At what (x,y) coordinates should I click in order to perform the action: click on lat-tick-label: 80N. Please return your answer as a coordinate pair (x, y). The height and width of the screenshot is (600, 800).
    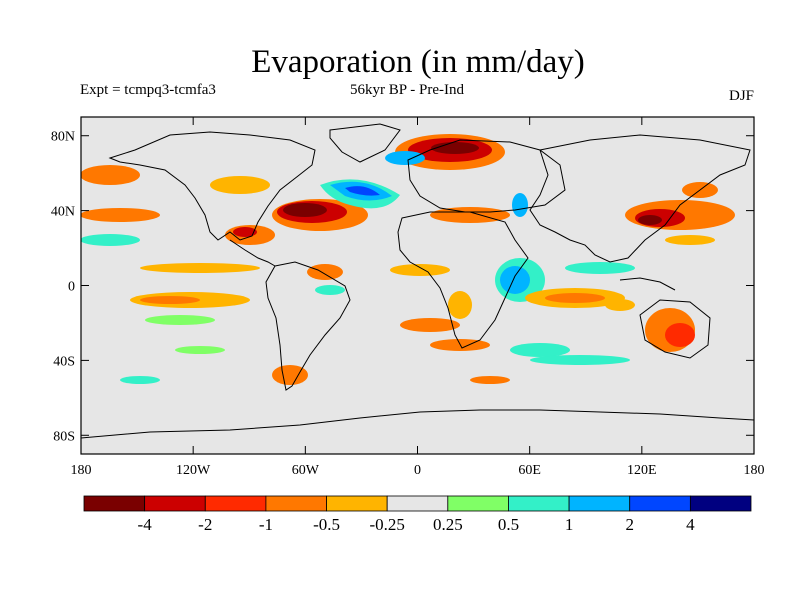
    Looking at the image, I should click on (63, 137).